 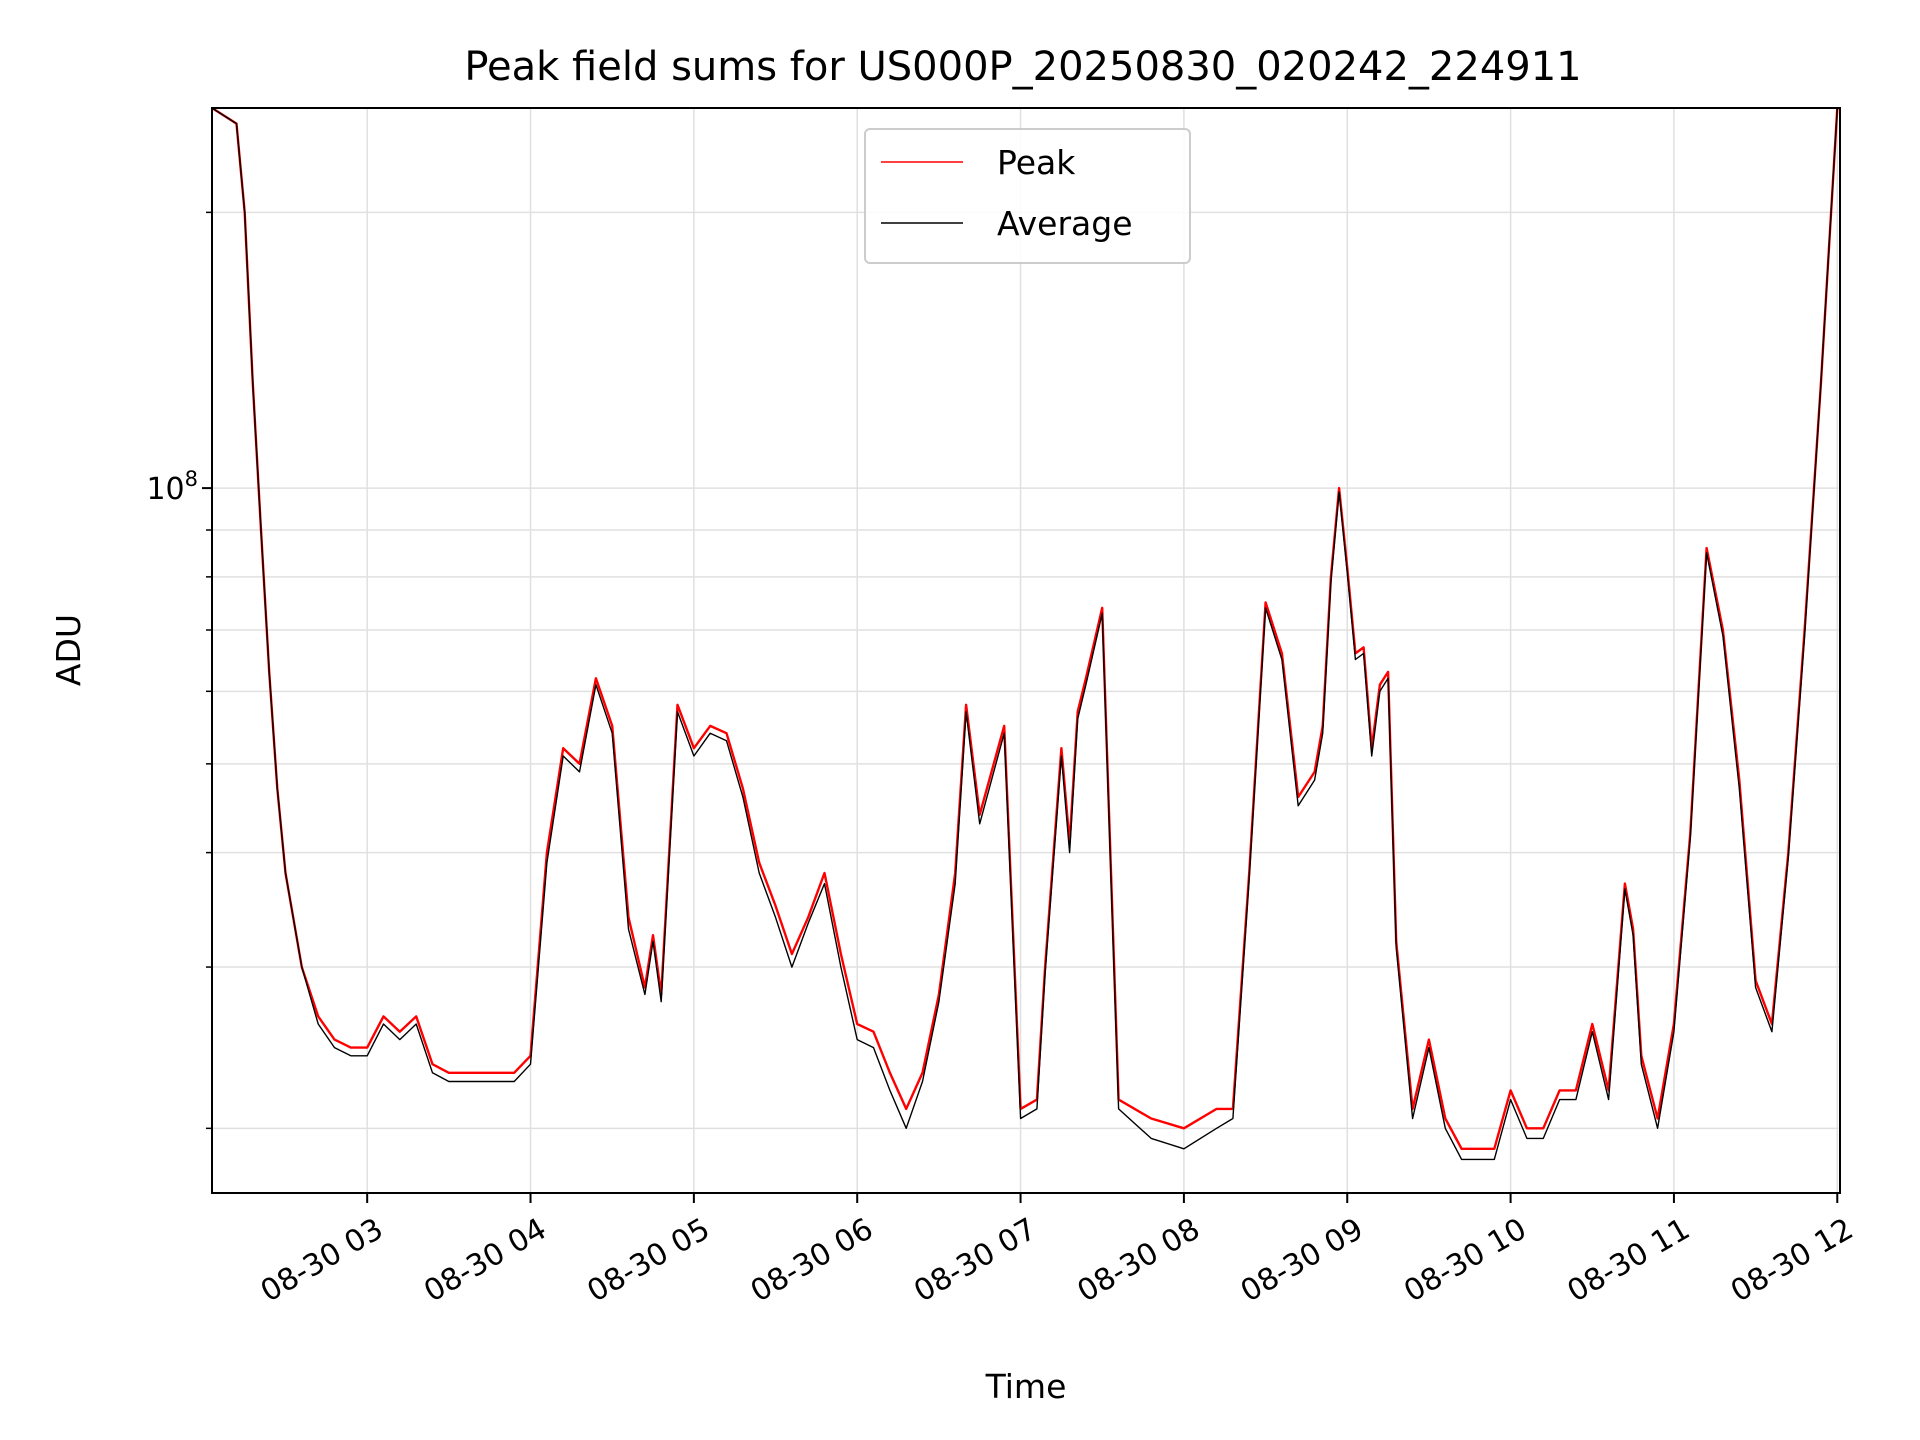 What do you see at coordinates (1027, 196) in the screenshot?
I see `legend: Peak Average` at bounding box center [1027, 196].